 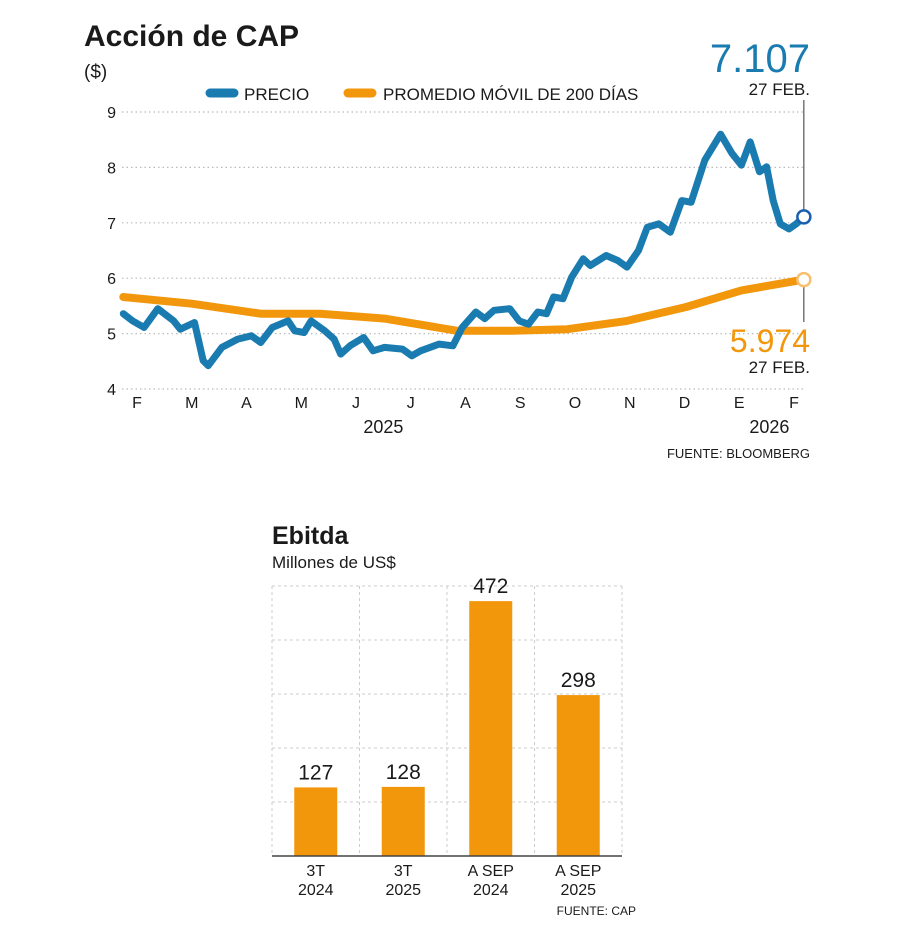 I want to click on source-bloomberg: FUENTE: BLOOMBERG, so click(x=738, y=453).